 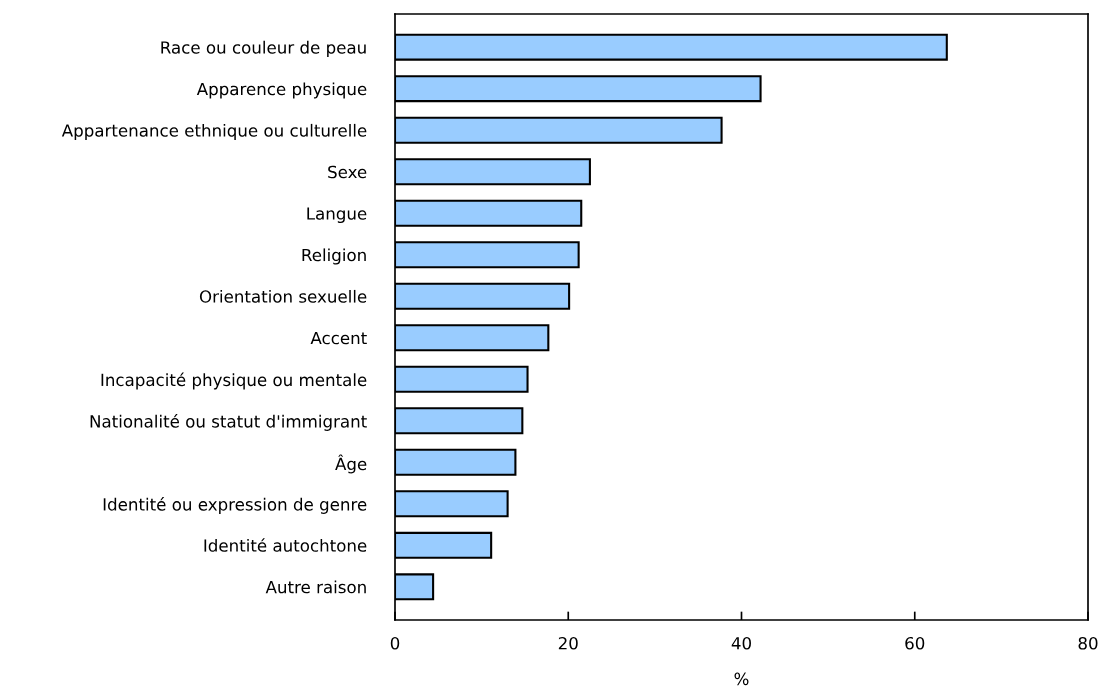 I want to click on x-tick-label: 40, so click(x=741, y=643).